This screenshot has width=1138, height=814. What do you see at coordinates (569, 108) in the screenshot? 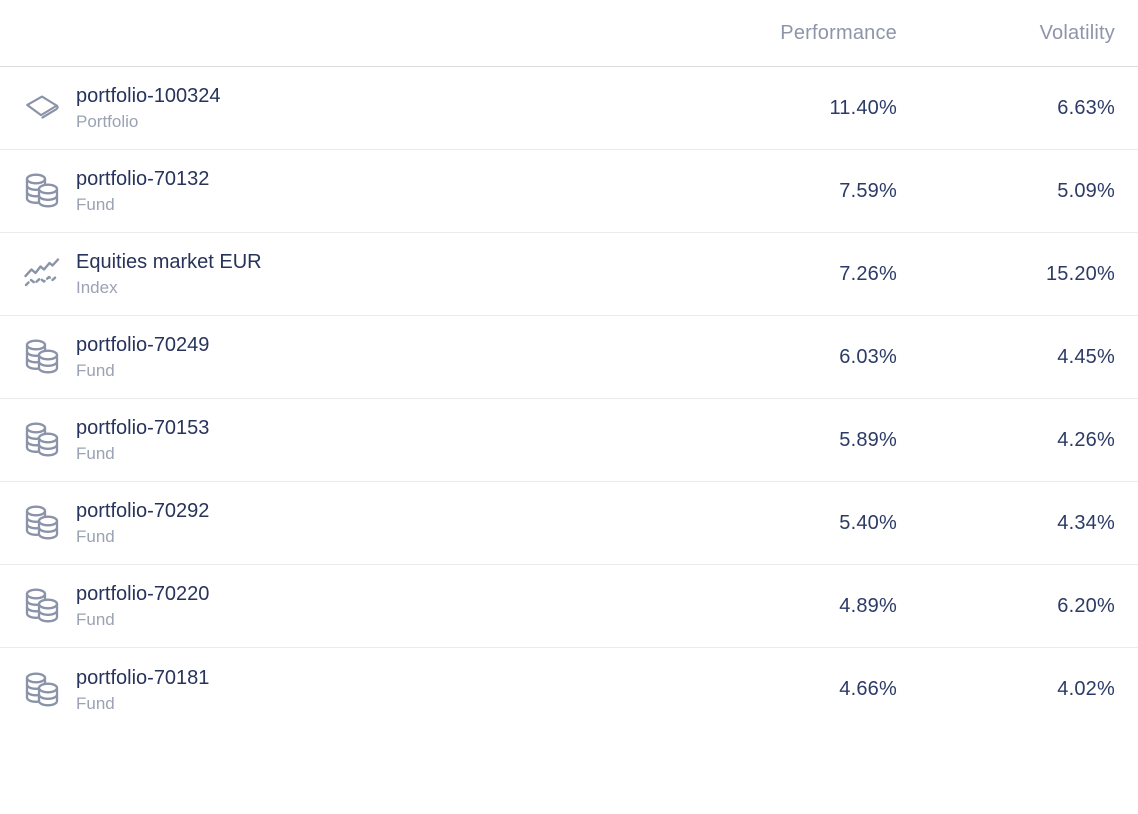
I see `table-row: portfolio-100324 Portfolio 11.40% 6.63%` at bounding box center [569, 108].